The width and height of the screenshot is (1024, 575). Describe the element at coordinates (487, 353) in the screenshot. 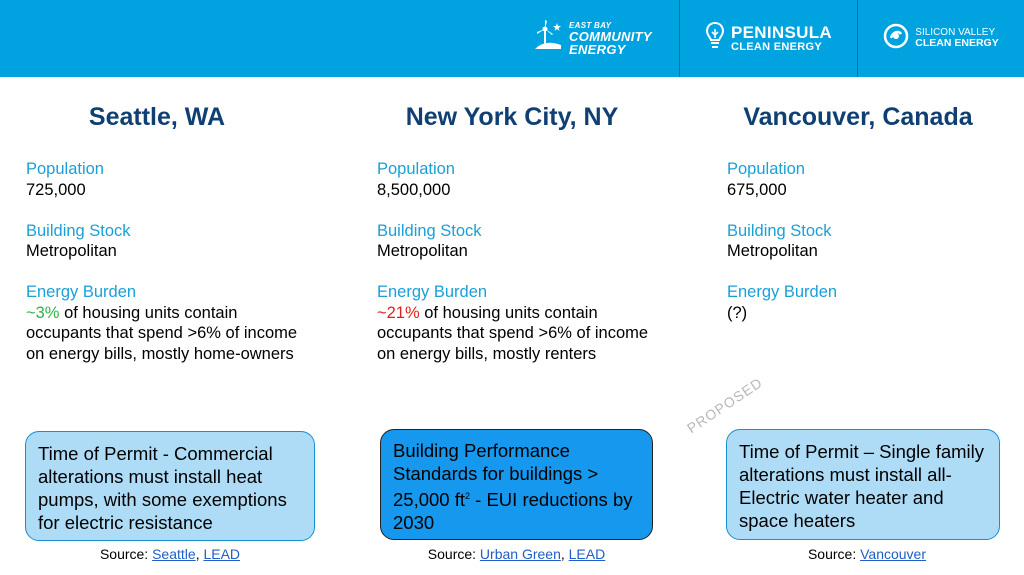

I see `energy-burden-line3: on energy bills, mostly renters` at that location.